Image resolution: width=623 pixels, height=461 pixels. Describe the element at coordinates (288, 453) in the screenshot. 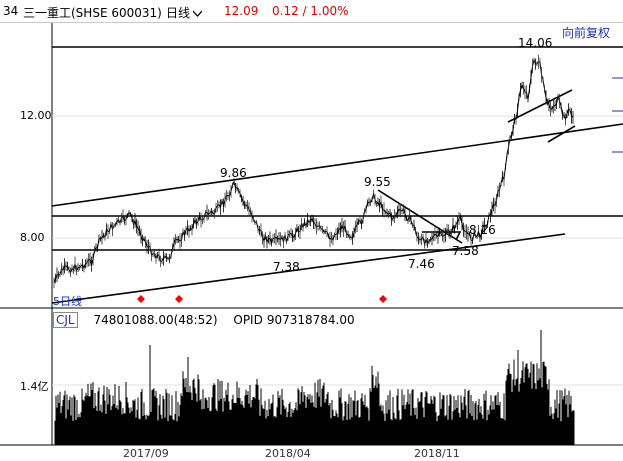

I see `x-axis-label-2018-04: 2018/04` at that location.